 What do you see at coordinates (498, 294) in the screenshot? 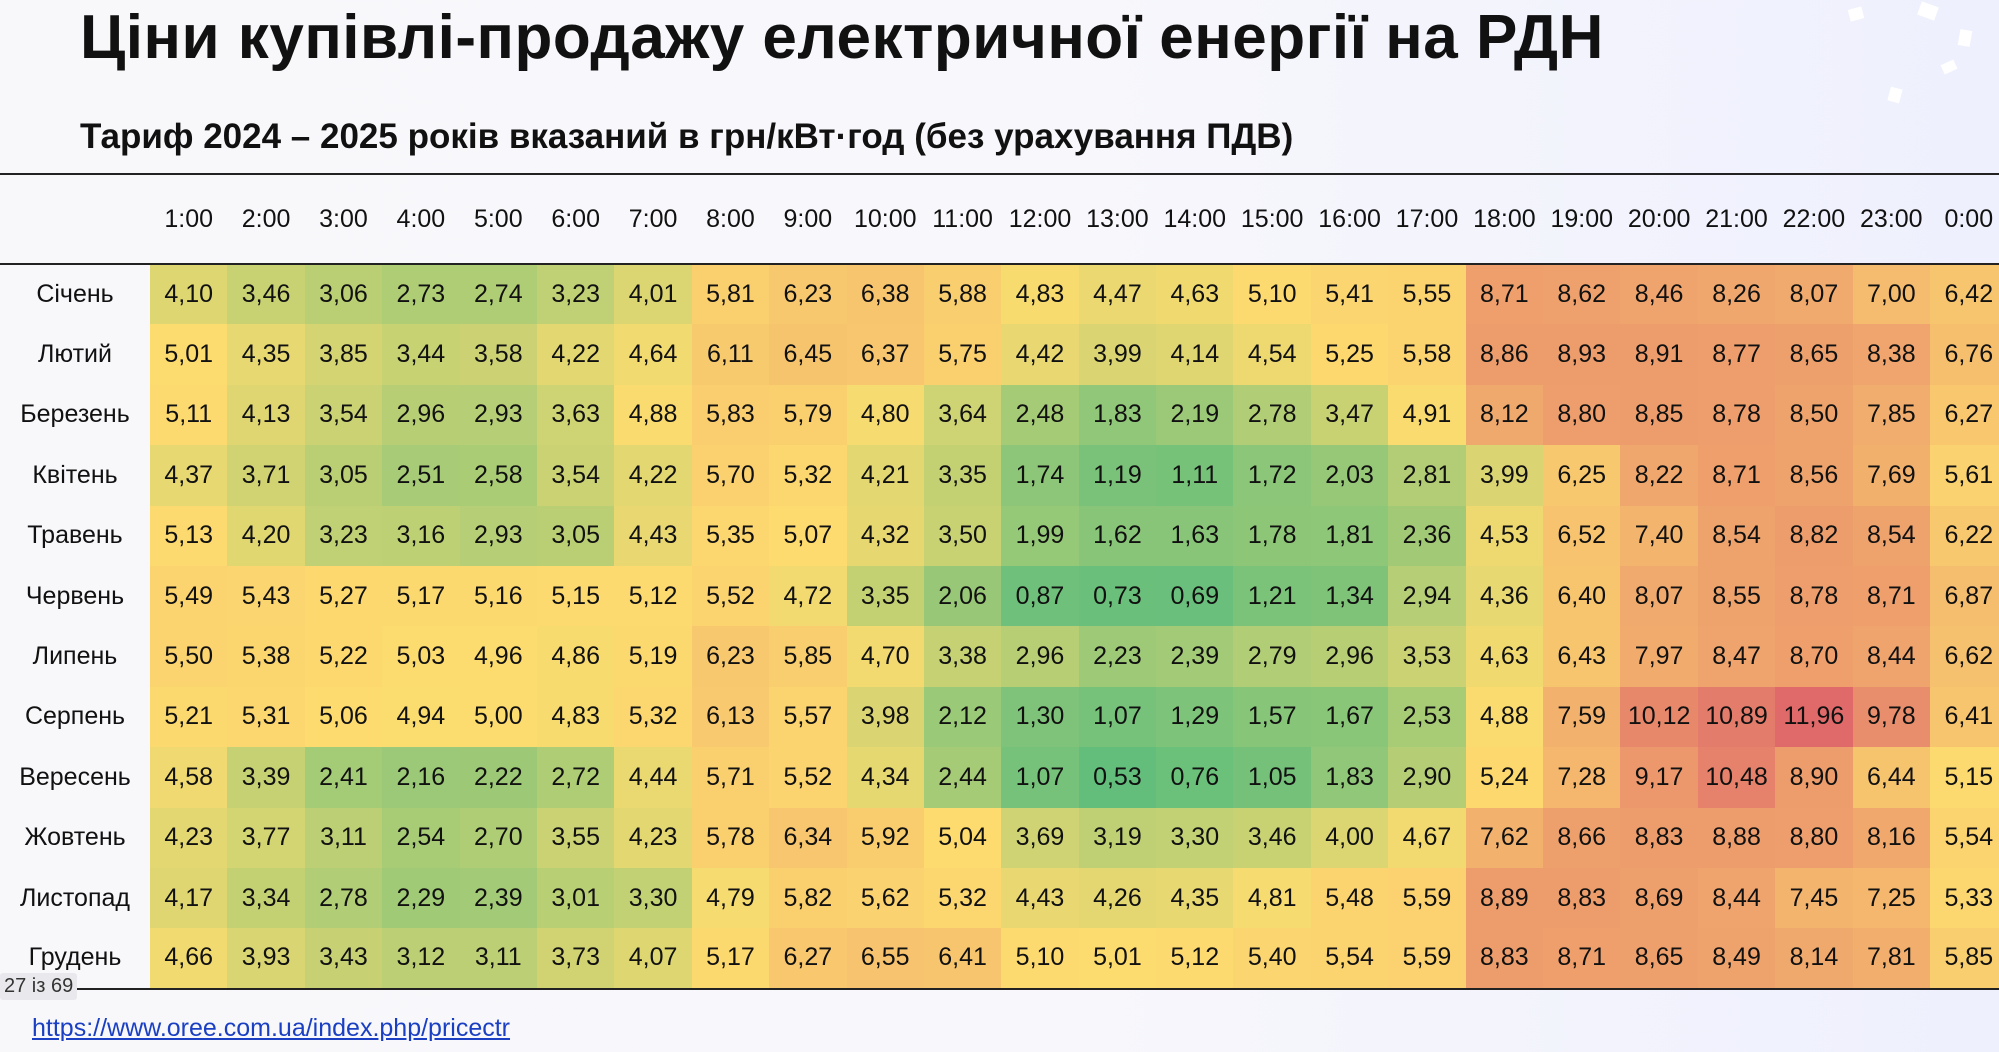
I see `price-cell: 2,74` at bounding box center [498, 294].